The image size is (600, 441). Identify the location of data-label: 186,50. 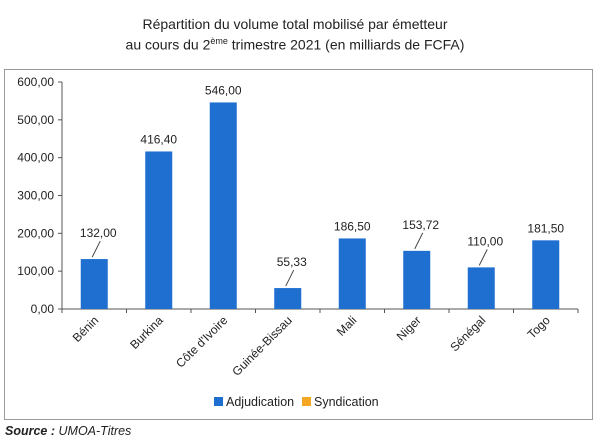
(352, 226).